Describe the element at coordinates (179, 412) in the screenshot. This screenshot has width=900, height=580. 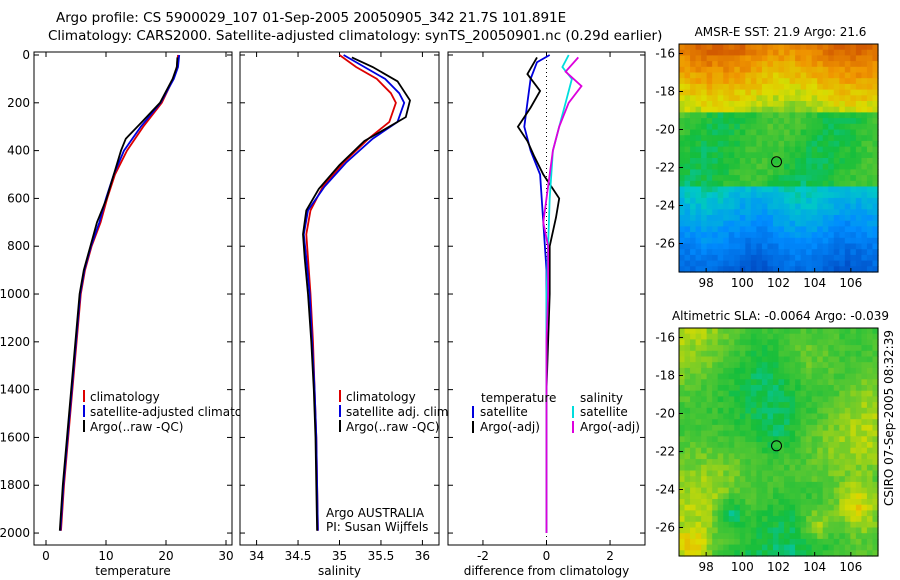
I see `temperature-legend-label: satellite-adjusted climatology` at that location.